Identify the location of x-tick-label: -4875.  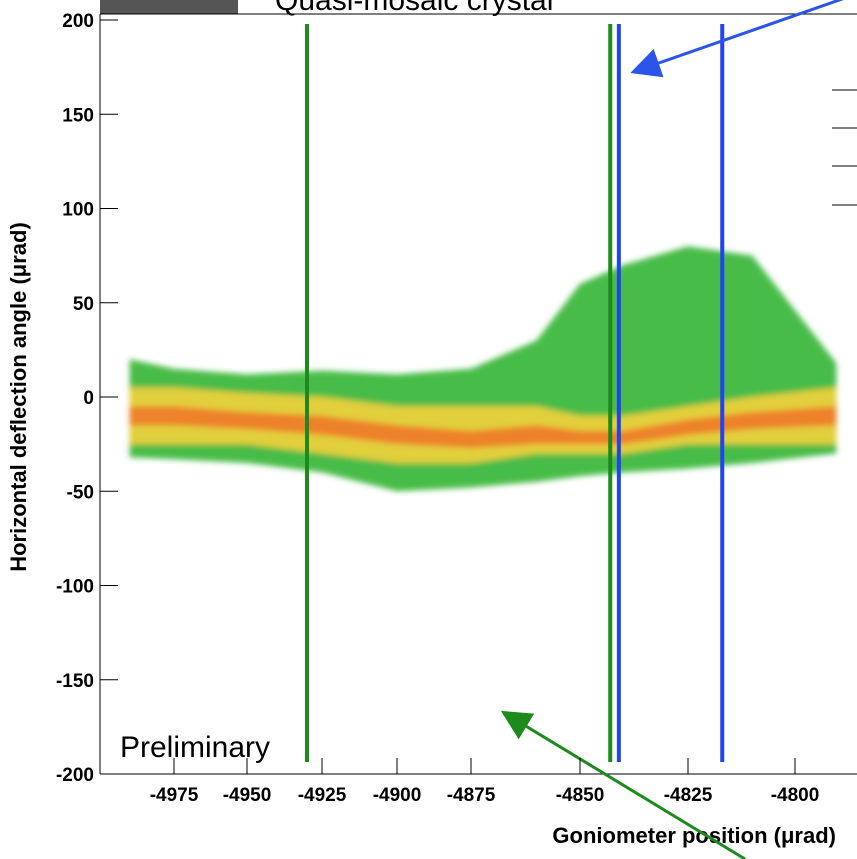
(471, 795).